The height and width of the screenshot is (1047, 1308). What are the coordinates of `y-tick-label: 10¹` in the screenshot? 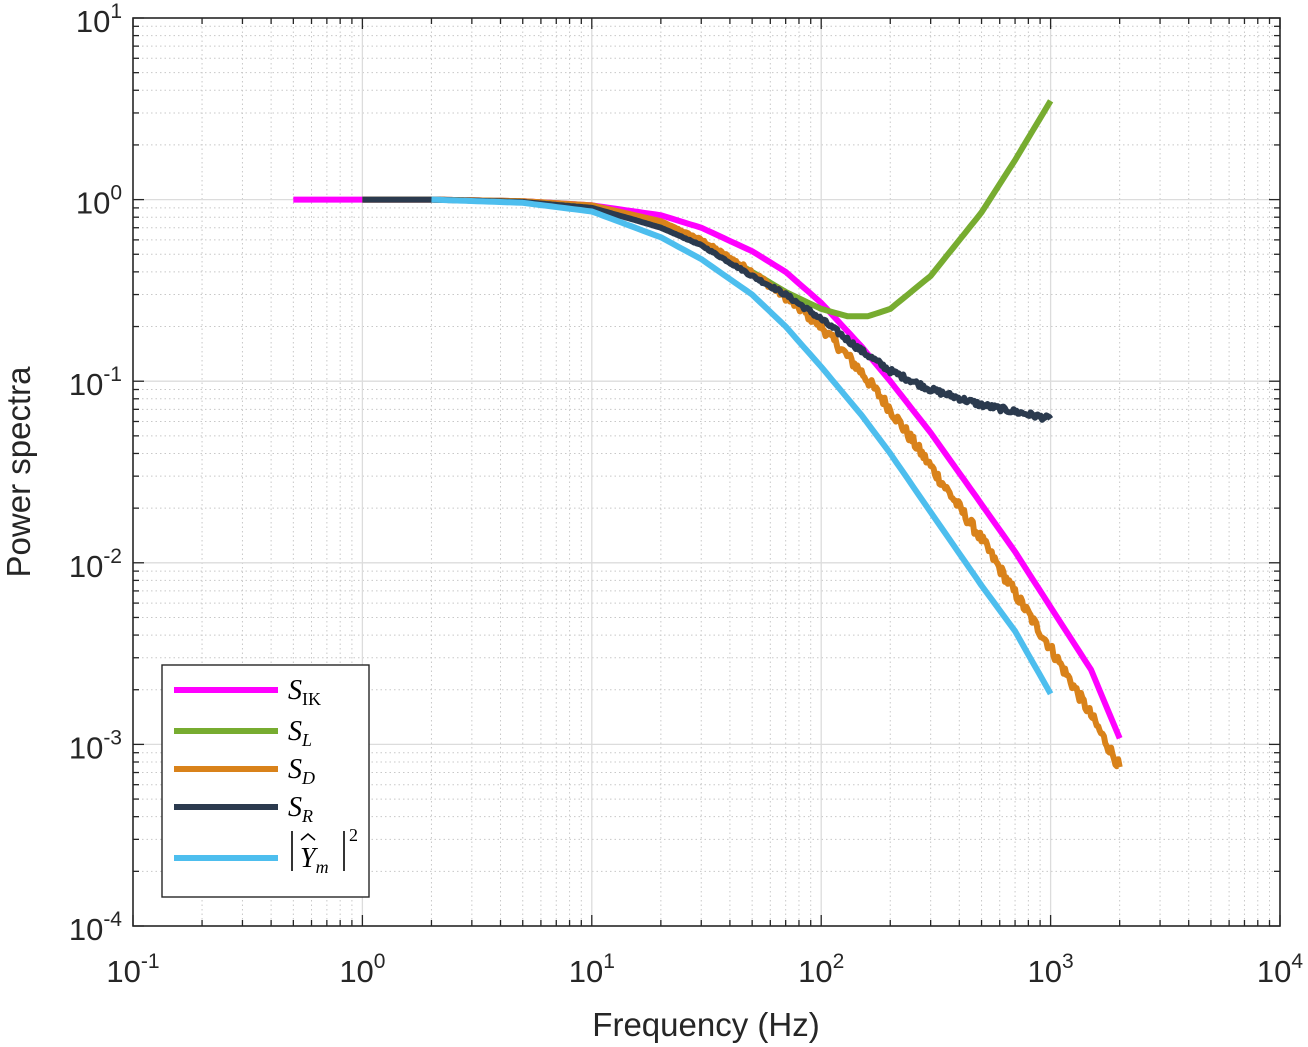 It's located at (99, 19).